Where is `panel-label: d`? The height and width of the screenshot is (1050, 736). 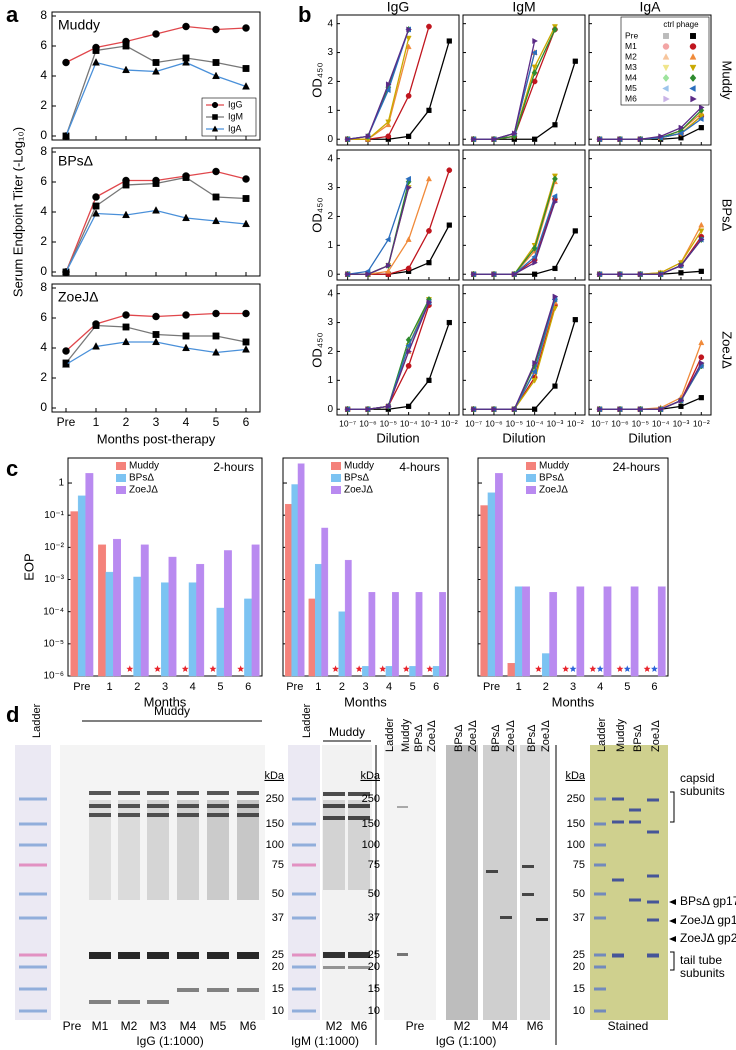
panel-label: d is located at coordinates (12, 714).